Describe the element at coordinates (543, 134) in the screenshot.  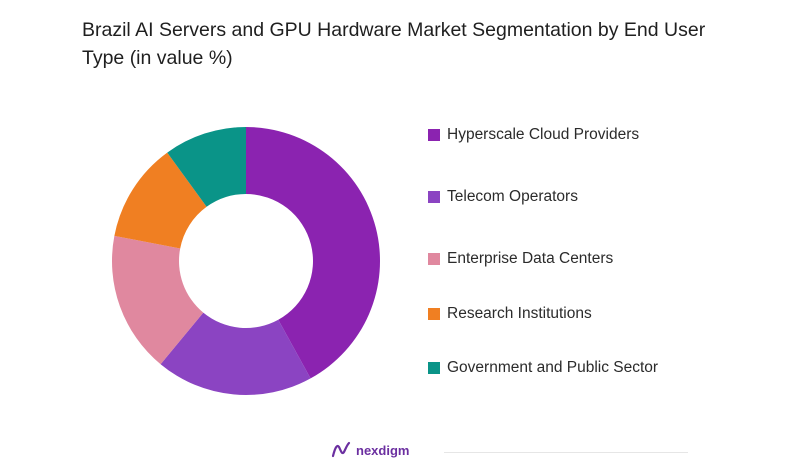
I see `legend-label: Hyperscale Cloud Providers` at that location.